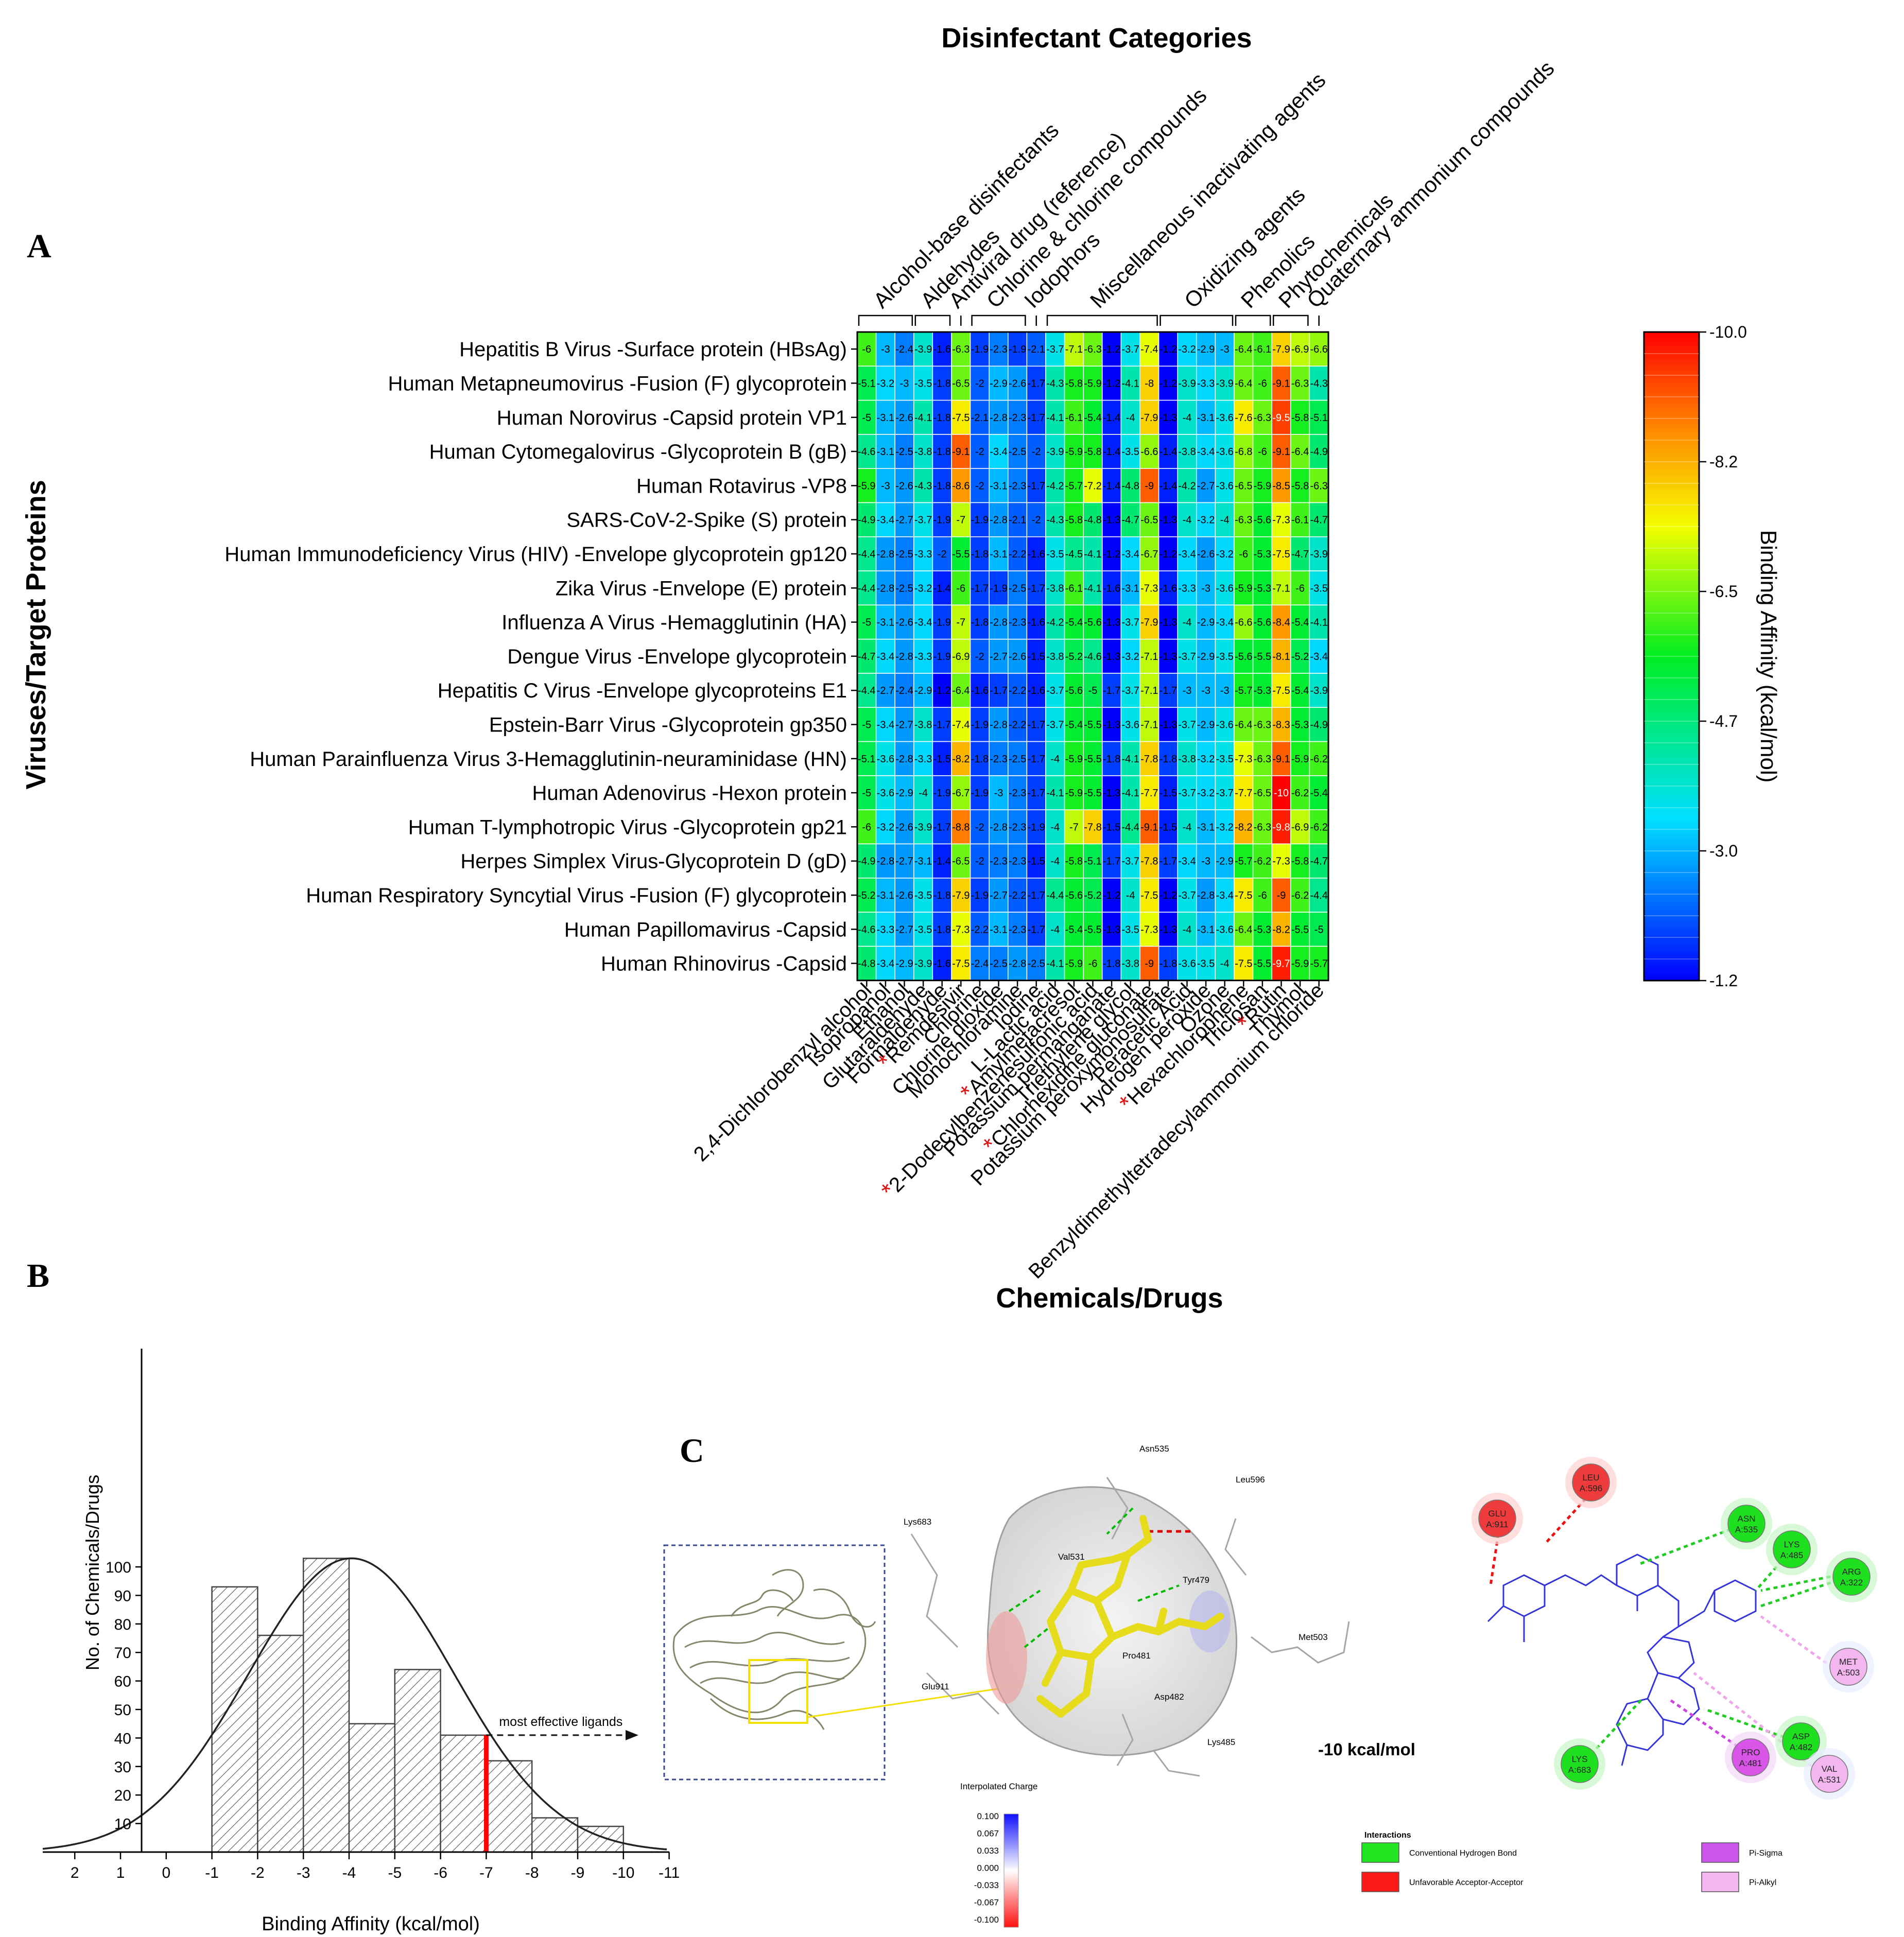 The height and width of the screenshot is (1937, 1904). I want to click on heatmap-cell-label: -9.7, so click(1281, 964).